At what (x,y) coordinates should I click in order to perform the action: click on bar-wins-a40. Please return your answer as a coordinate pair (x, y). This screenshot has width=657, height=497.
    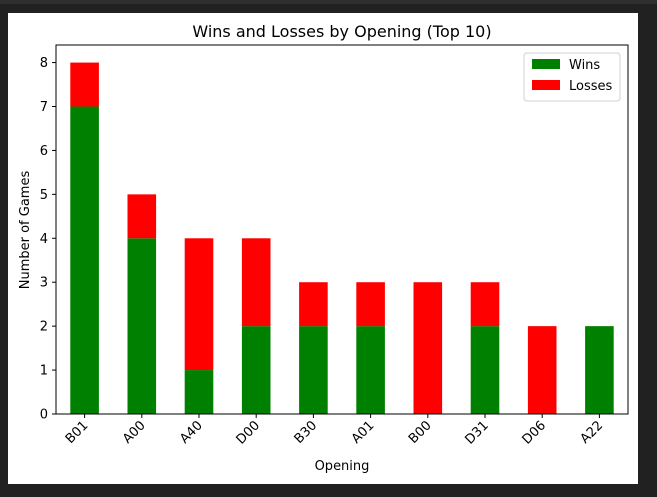
    Looking at the image, I should click on (199, 392).